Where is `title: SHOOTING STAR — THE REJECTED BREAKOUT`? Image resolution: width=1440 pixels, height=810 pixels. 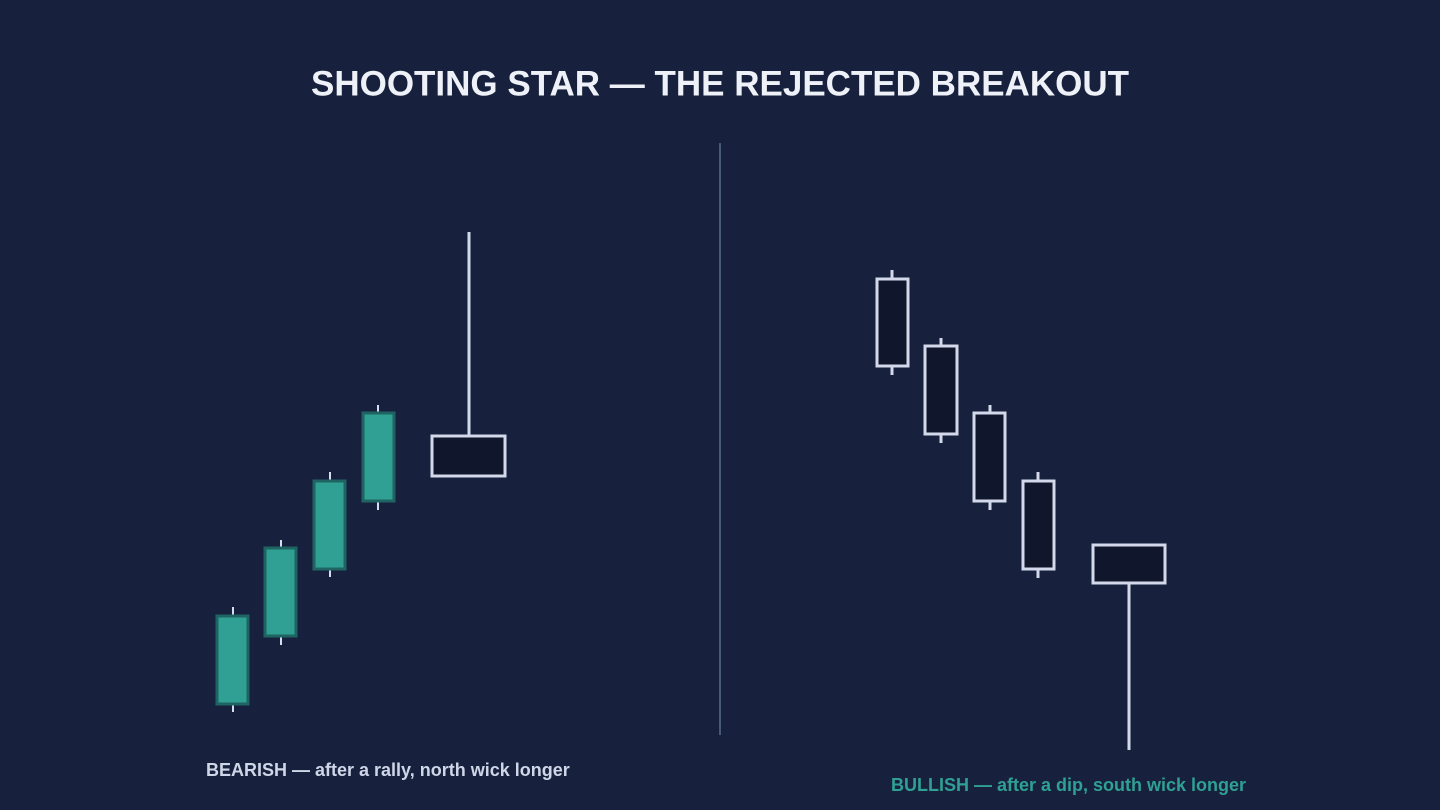 title: SHOOTING STAR — THE REJECTED BREAKOUT is located at coordinates (720, 83).